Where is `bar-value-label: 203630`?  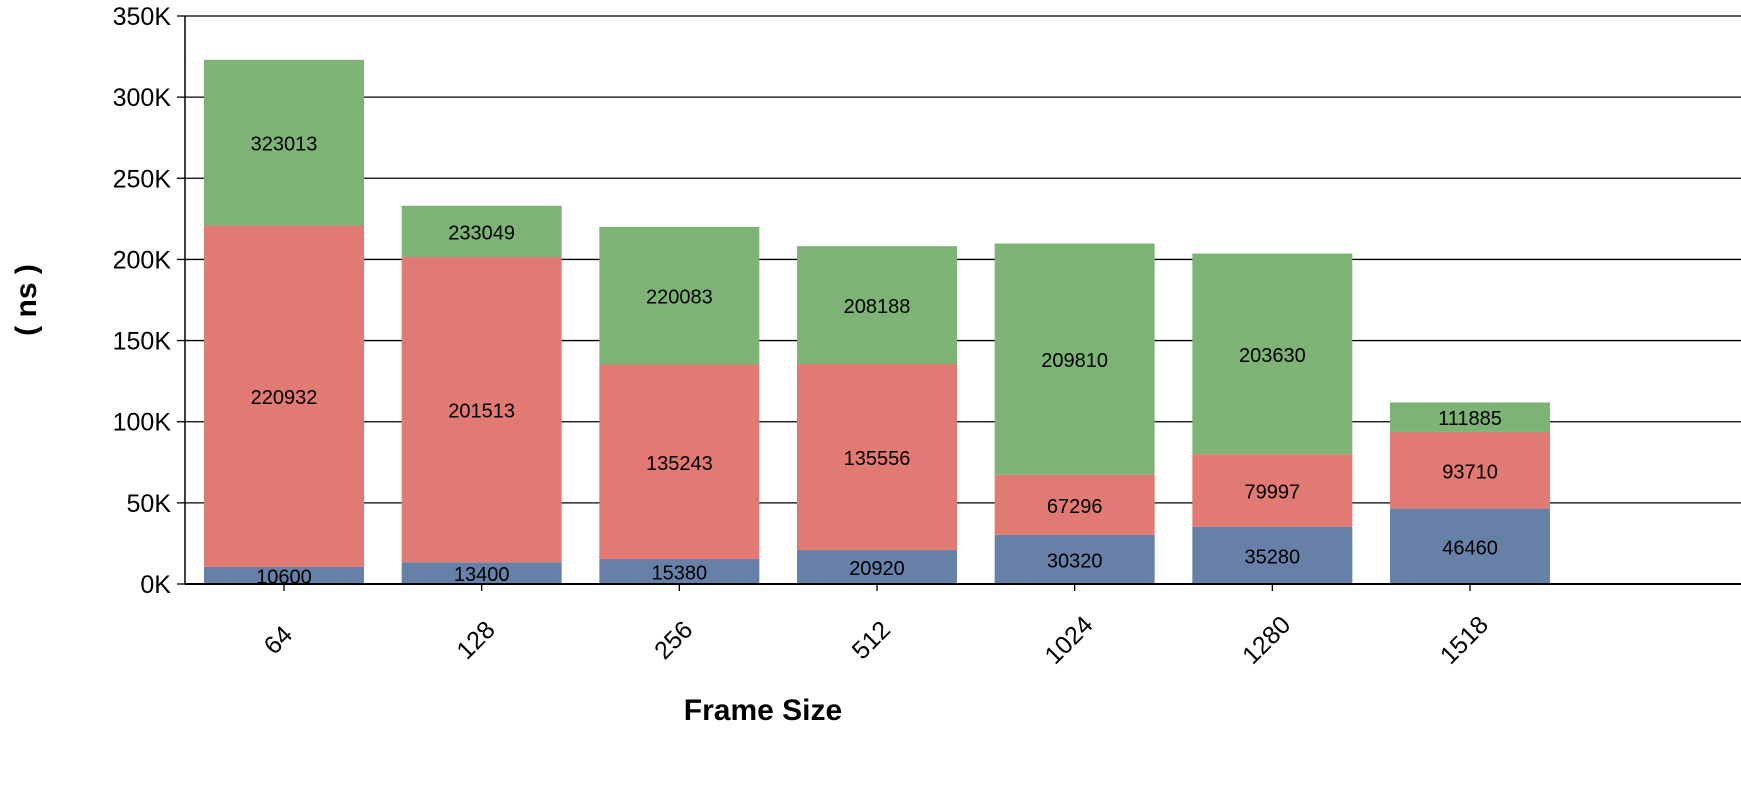 bar-value-label: 203630 is located at coordinates (1272, 356).